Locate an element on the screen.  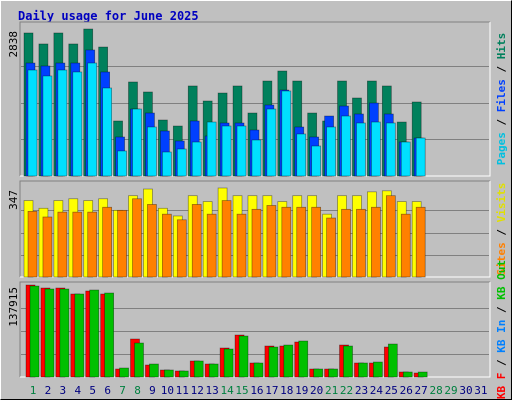
x-tick-label: 27 is located at coordinates (421, 390).